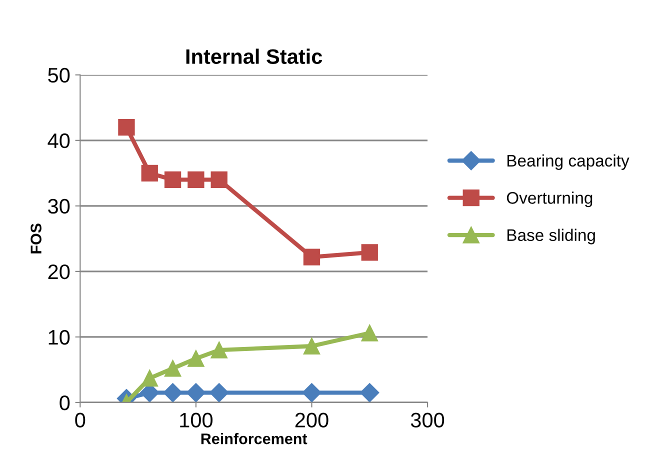 The image size is (668, 468). What do you see at coordinates (59, 140) in the screenshot?
I see `y-tick-label: 40` at bounding box center [59, 140].